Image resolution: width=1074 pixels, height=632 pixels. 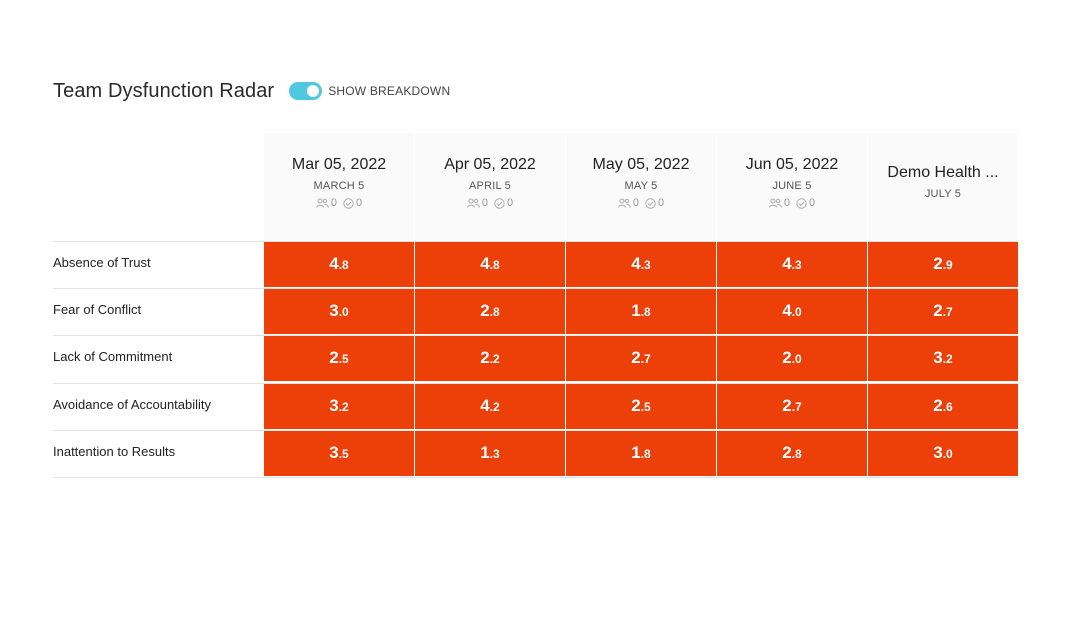 What do you see at coordinates (339, 187) in the screenshot?
I see `column-header-mar: Mar 05, 2022 MARCH 5 0 0` at bounding box center [339, 187].